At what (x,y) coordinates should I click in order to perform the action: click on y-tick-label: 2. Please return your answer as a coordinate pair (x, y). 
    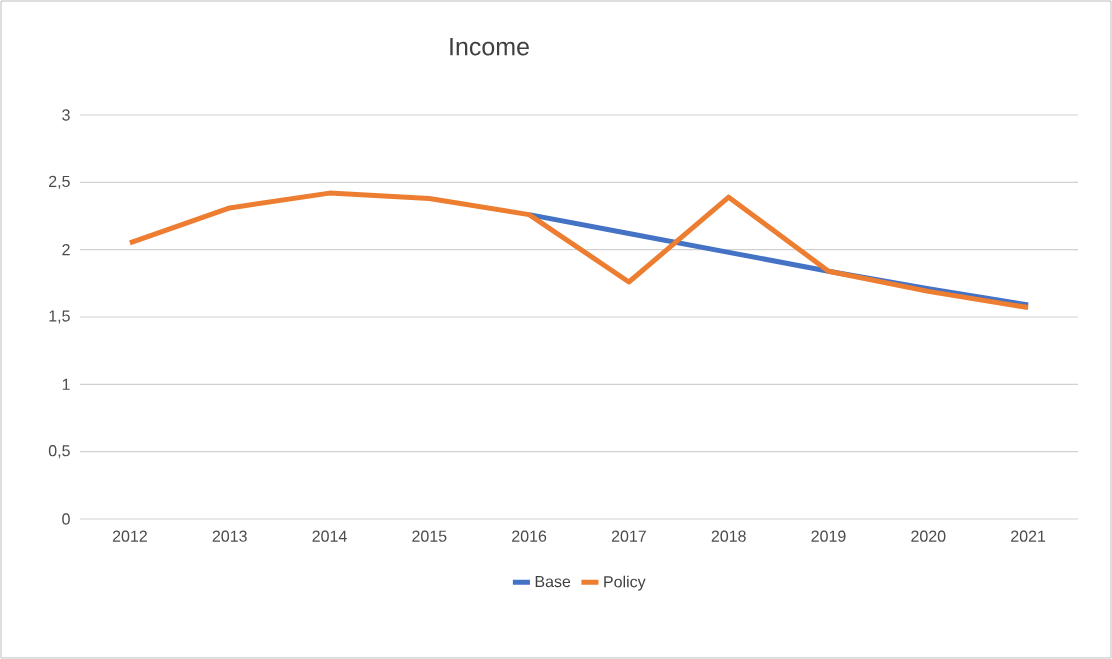
    Looking at the image, I should click on (66, 250).